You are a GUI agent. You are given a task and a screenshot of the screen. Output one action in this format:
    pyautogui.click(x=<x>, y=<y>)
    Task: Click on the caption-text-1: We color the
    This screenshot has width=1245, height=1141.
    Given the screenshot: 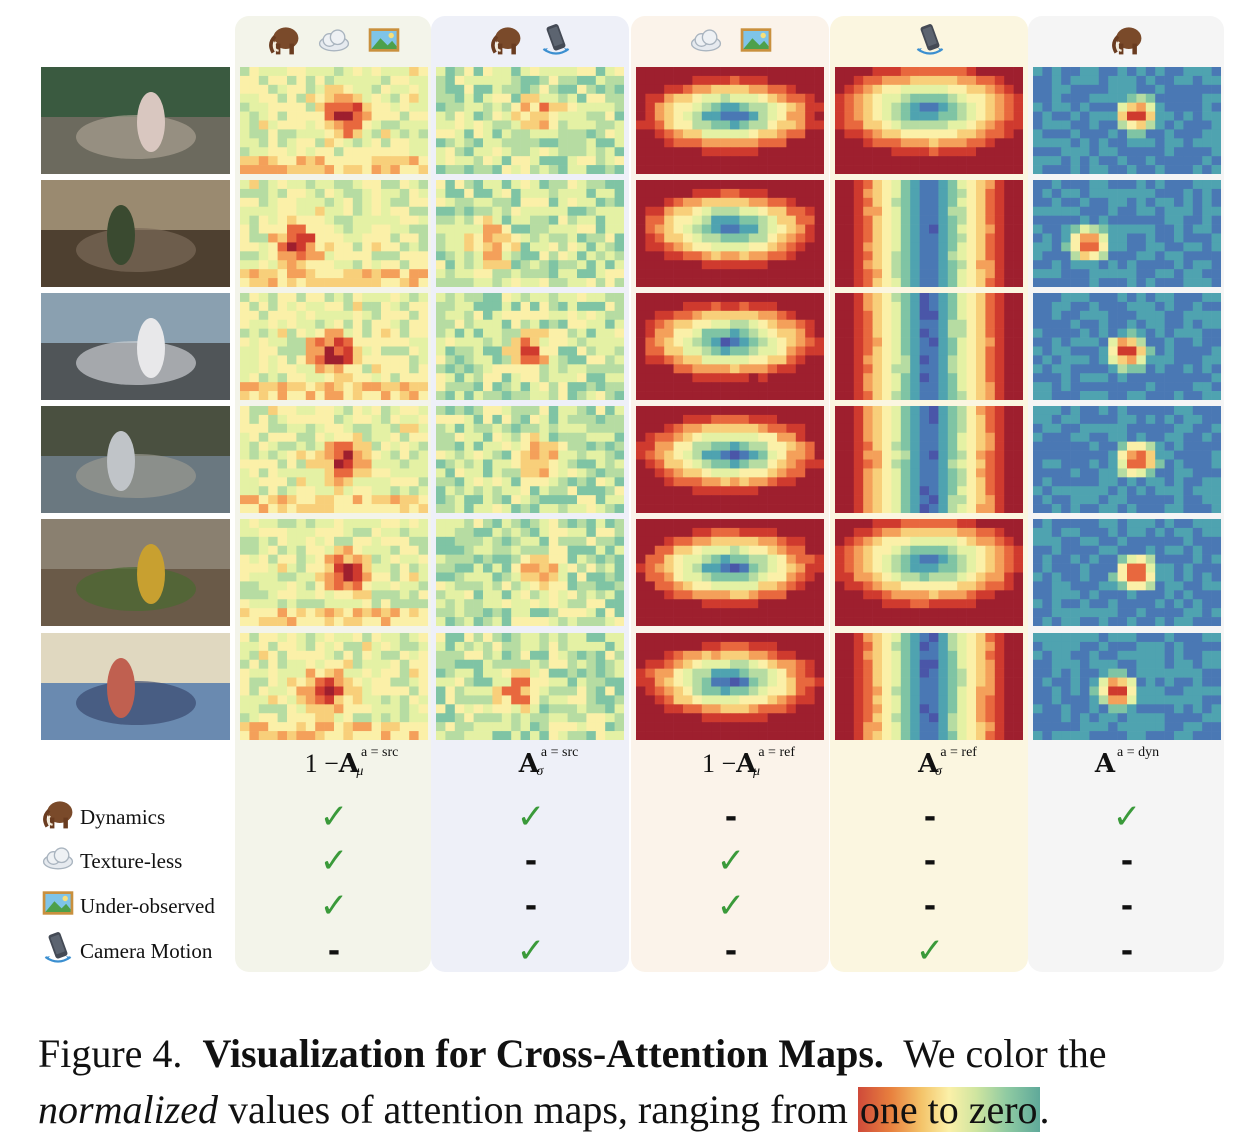 What is the action you would take?
    pyautogui.click(x=1005, y=1053)
    